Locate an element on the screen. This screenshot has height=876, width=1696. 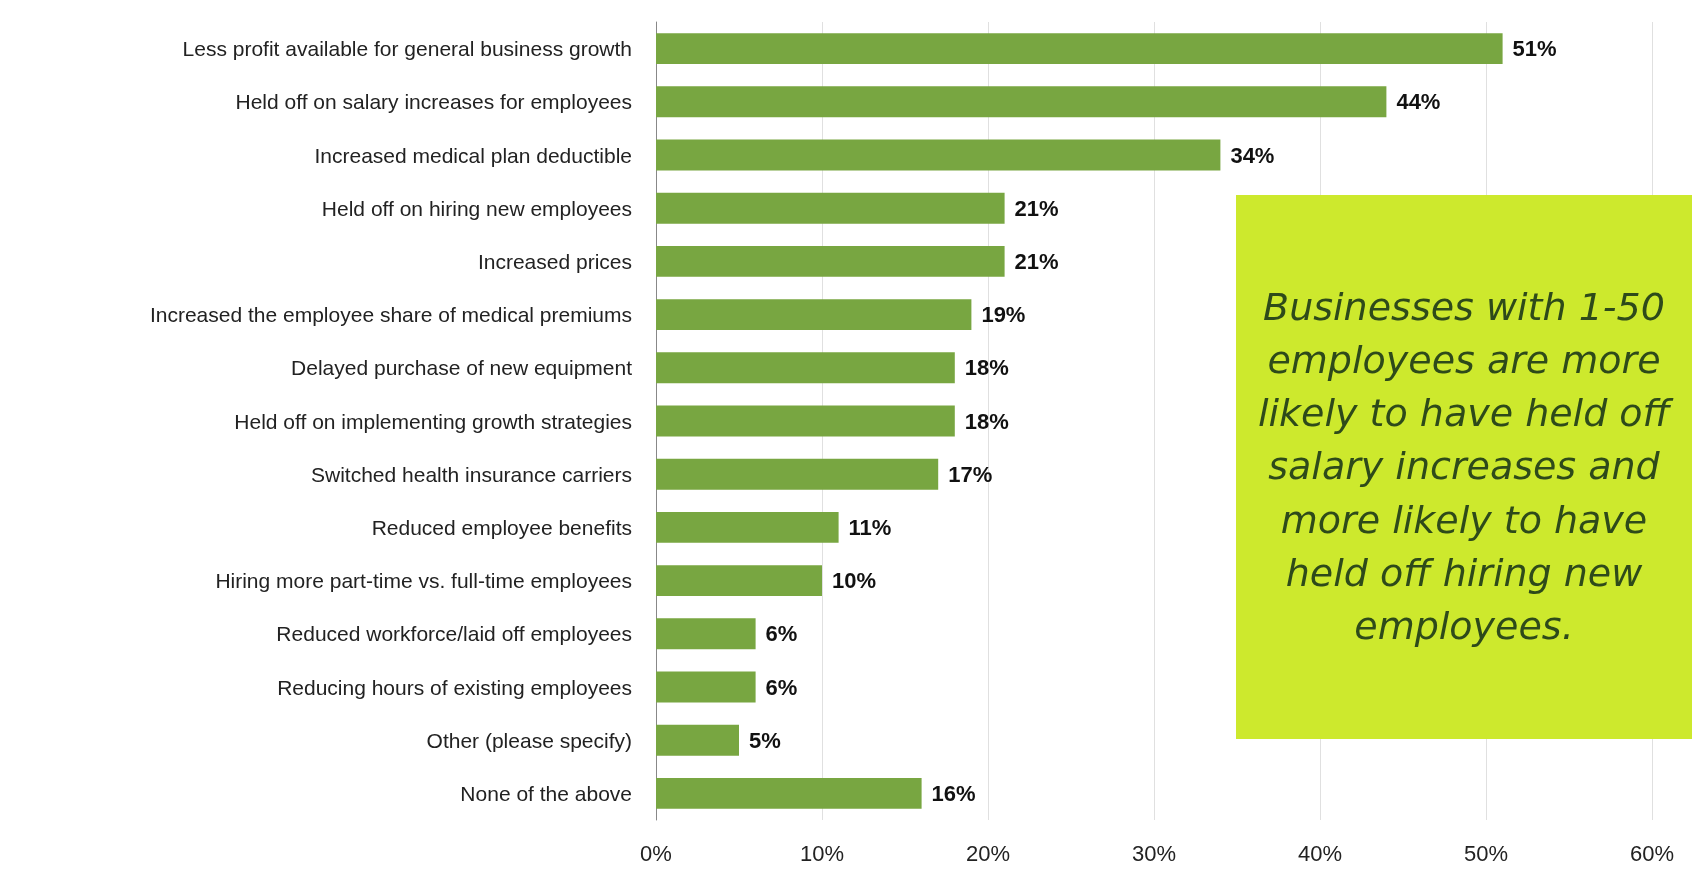
x-tick-label: 40% is located at coordinates (1320, 853).